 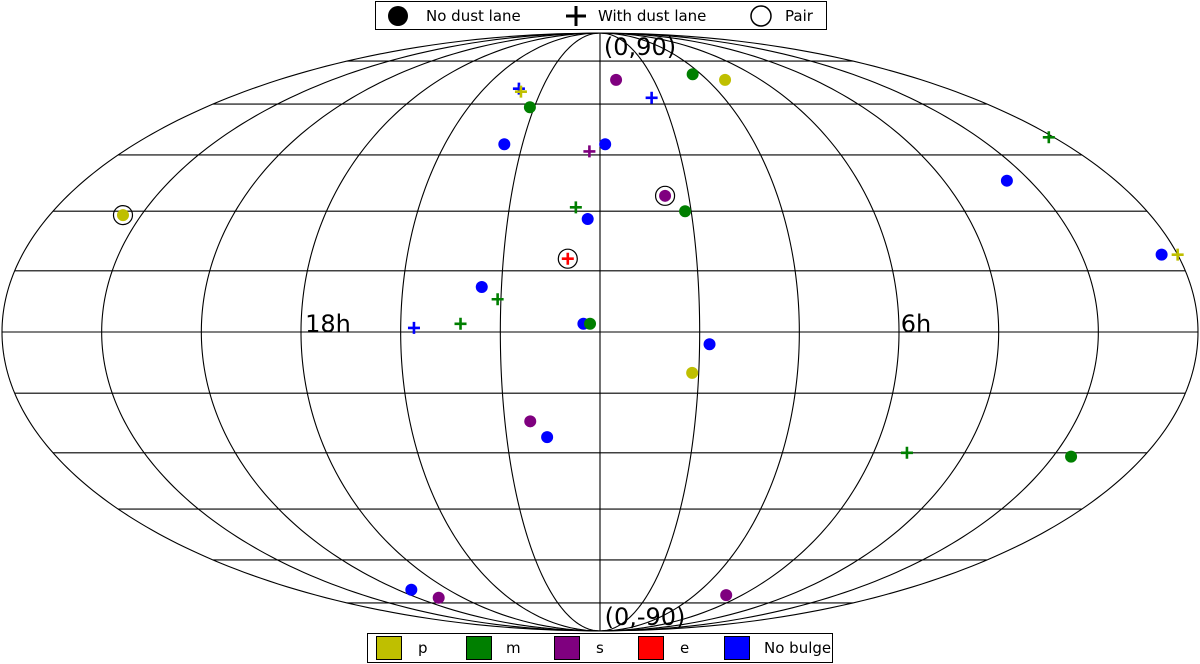 What do you see at coordinates (645, 617) in the screenshot?
I see `south-pole-label: (0,-90)` at bounding box center [645, 617].